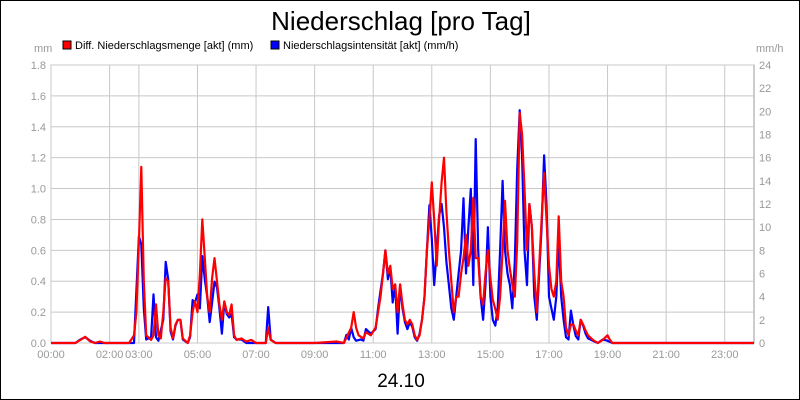 The image size is (800, 400). Describe the element at coordinates (762, 321) in the screenshot. I see `y-right-tick-label: 2` at that location.